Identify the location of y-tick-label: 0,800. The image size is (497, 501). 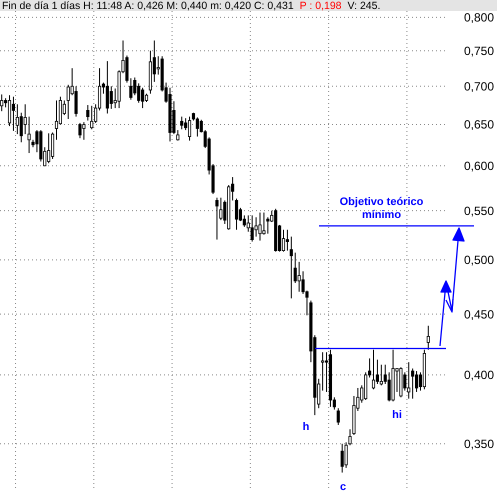
(479, 17).